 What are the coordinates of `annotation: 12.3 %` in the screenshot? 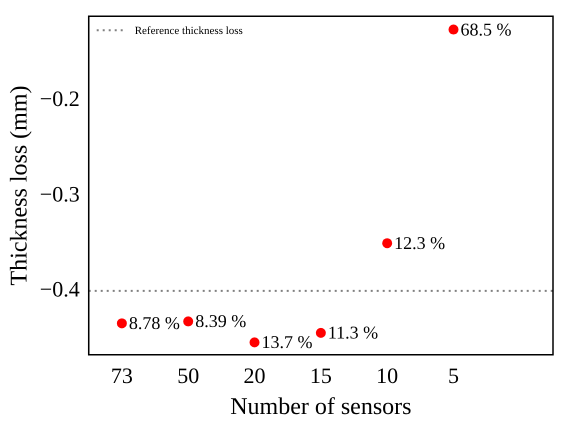 It's located at (420, 242).